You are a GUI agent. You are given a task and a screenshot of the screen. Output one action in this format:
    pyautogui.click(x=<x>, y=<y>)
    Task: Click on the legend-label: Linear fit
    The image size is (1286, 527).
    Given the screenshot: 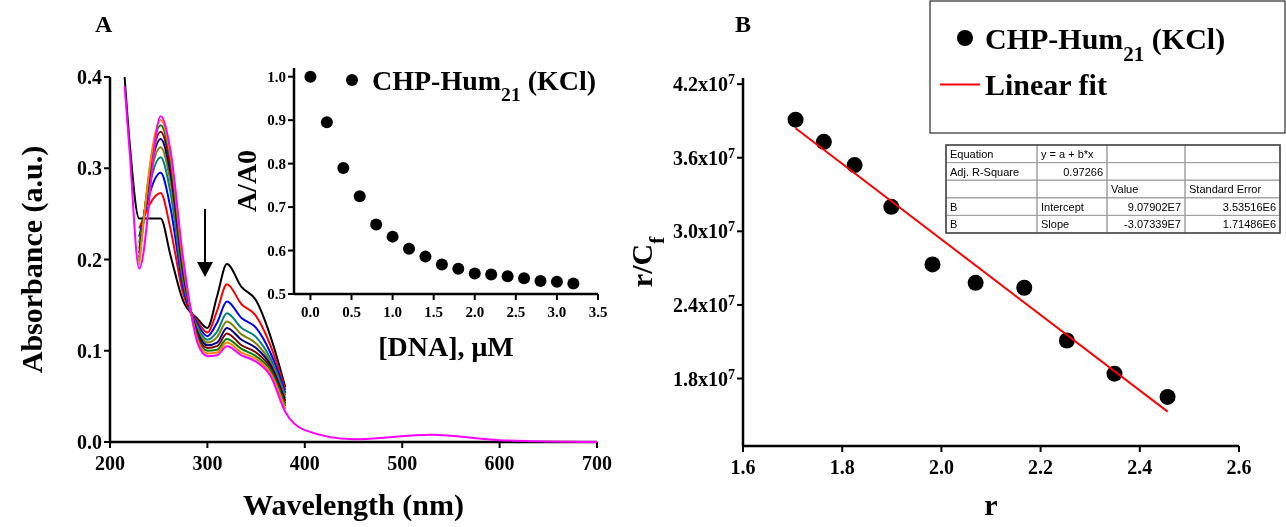 What is the action you would take?
    pyautogui.click(x=1046, y=84)
    